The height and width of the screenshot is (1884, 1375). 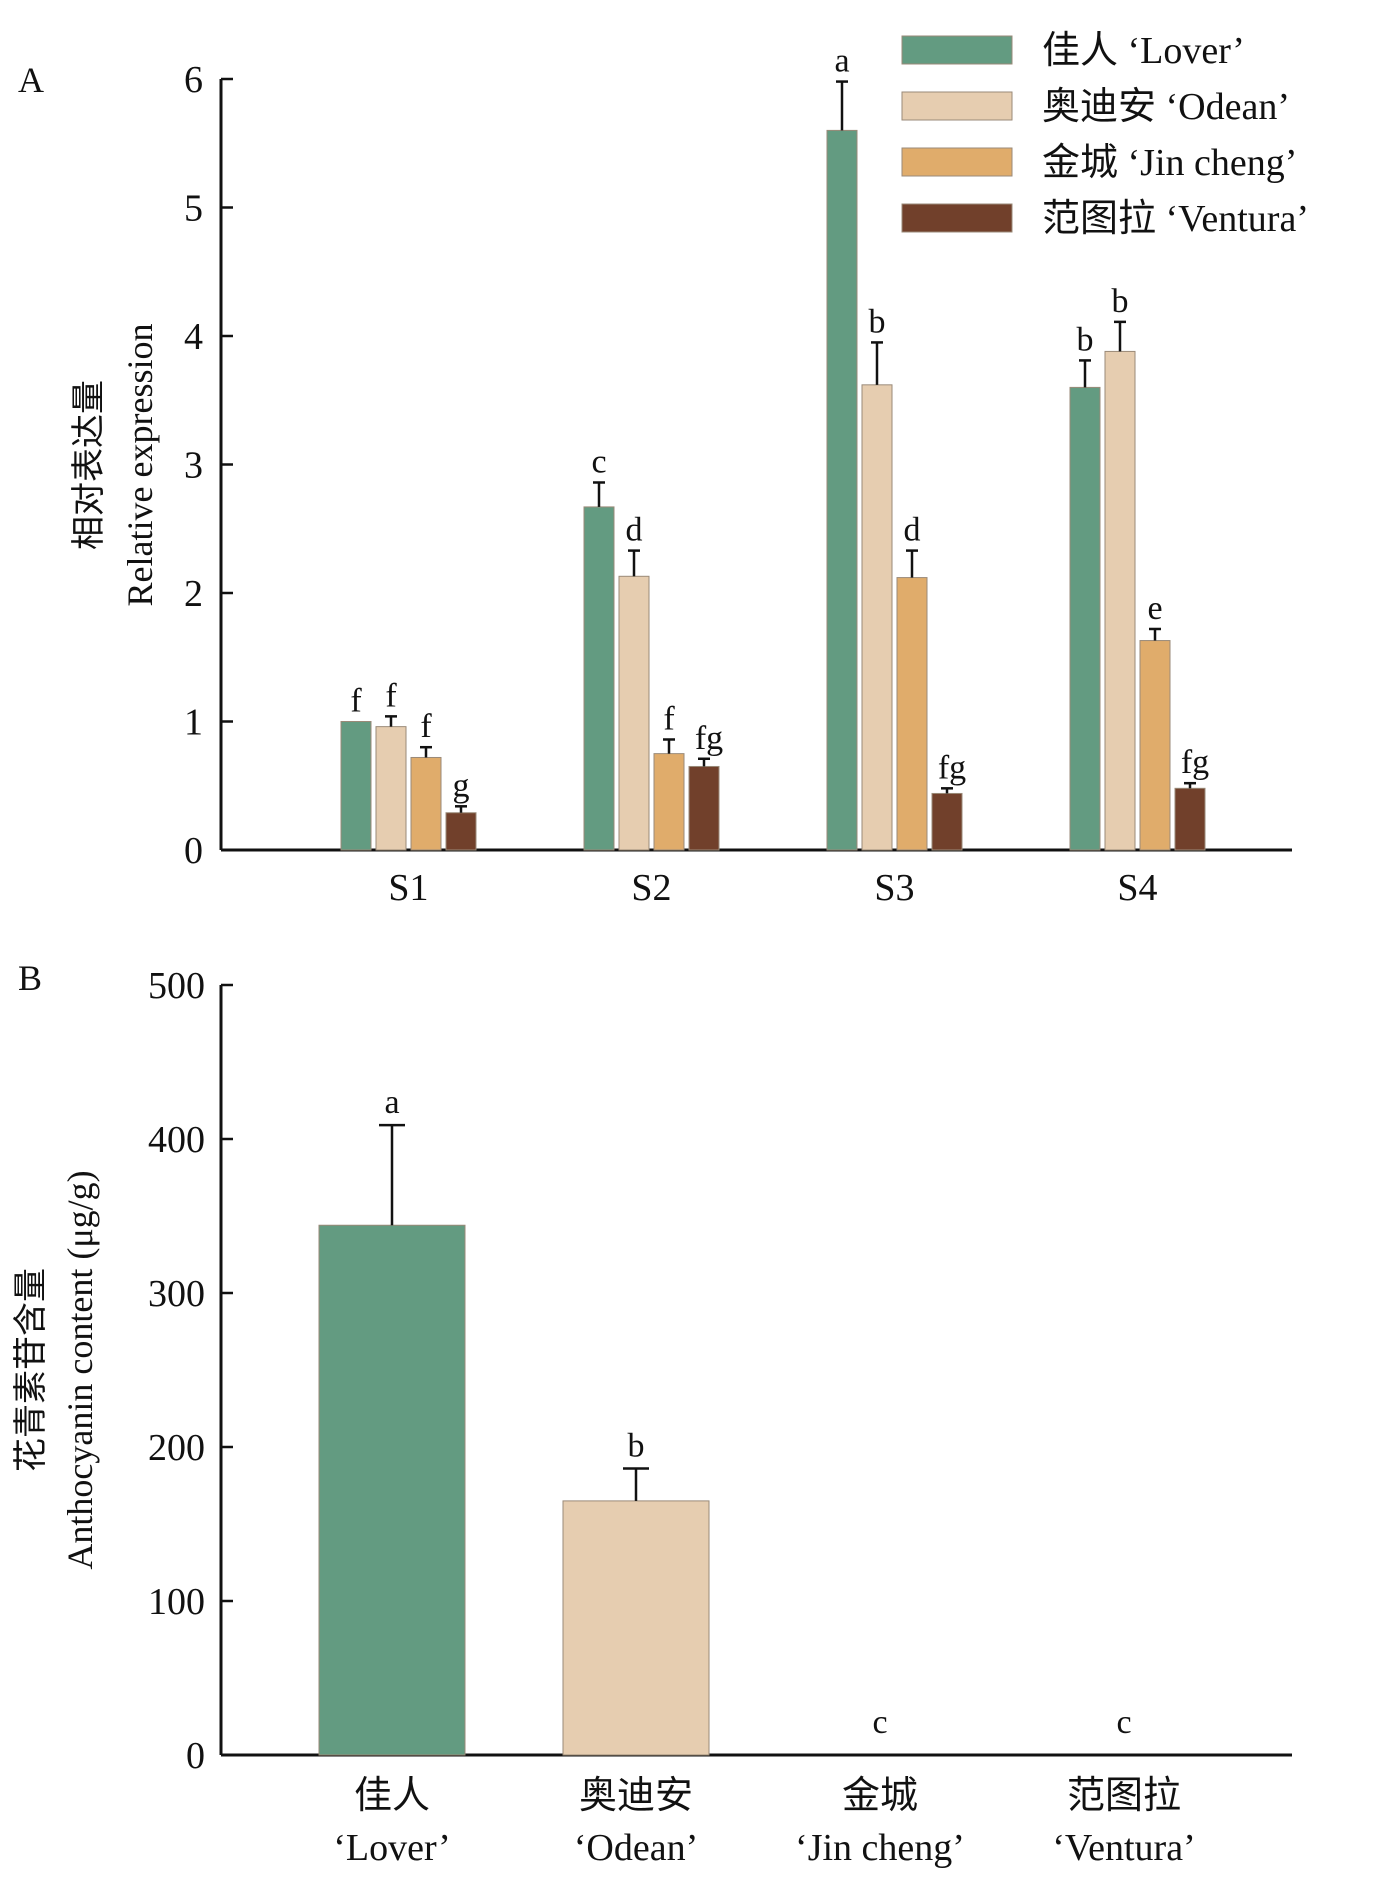 I want to click on panel-b-significance-letter: a, so click(x=391, y=1102).